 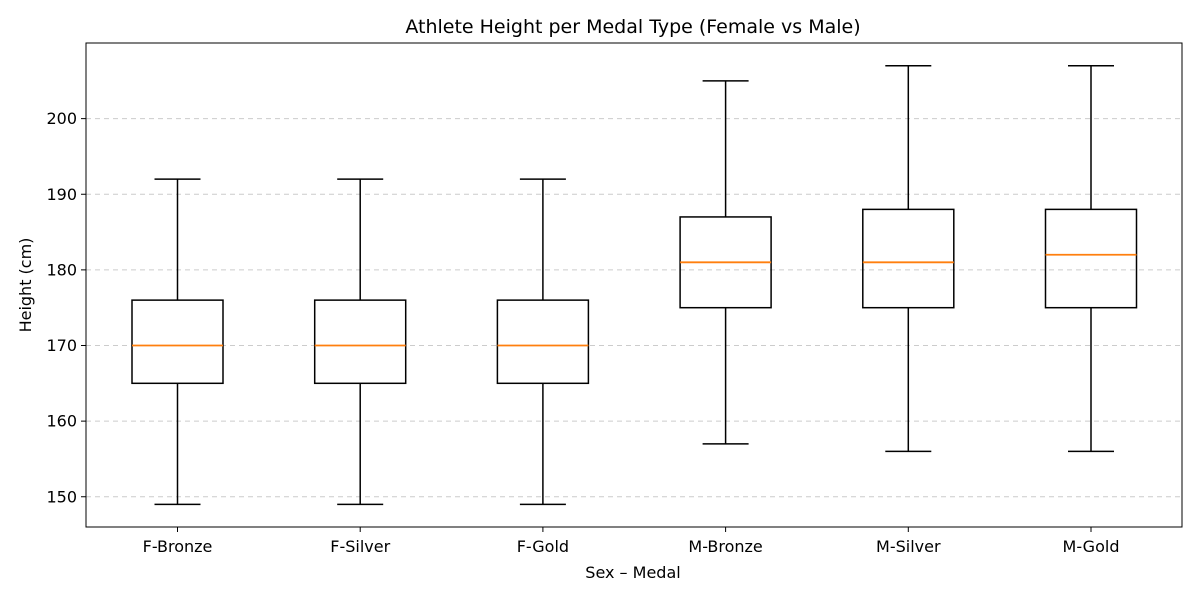 I want to click on box-m-bronze, so click(x=725, y=262).